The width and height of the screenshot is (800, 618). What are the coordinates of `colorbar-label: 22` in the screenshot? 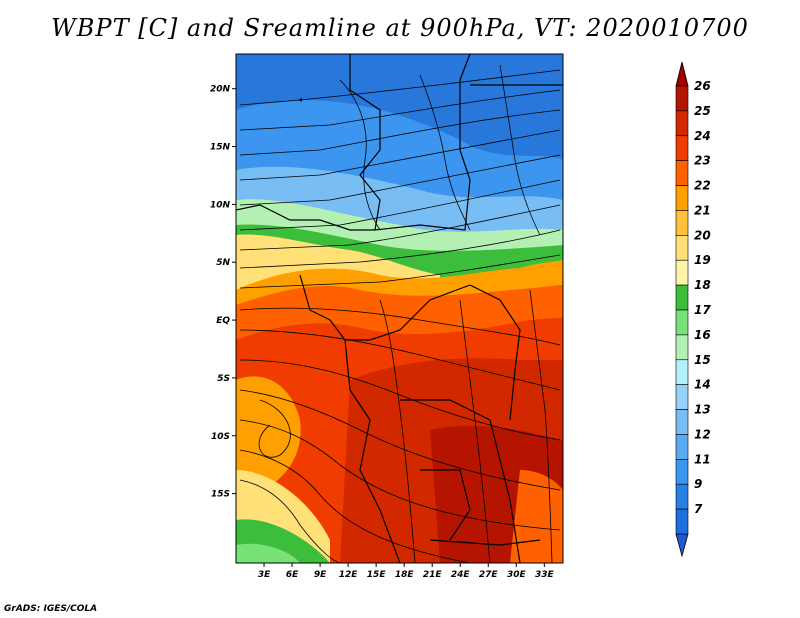 It's located at (702, 186).